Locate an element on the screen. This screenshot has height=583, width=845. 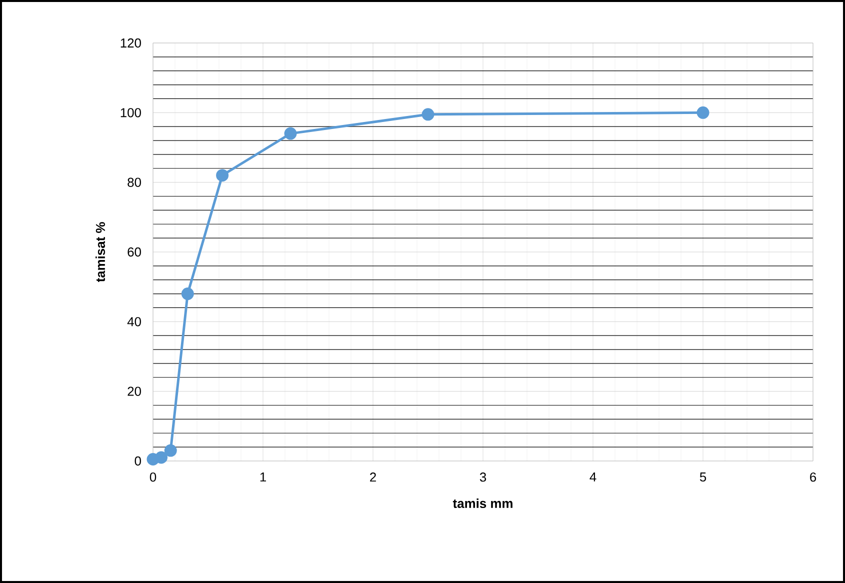
y-tick-label: 20 is located at coordinates (134, 391).